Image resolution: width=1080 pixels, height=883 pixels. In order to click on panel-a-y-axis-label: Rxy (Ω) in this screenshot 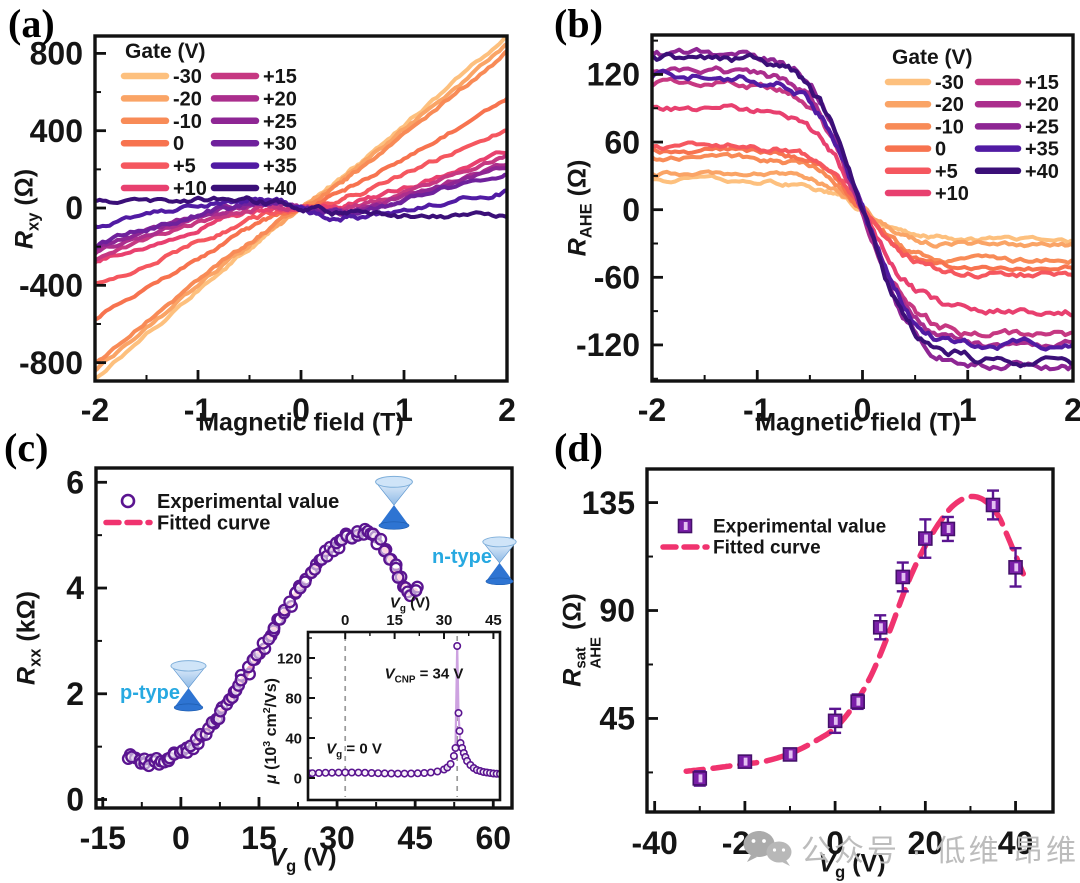, I will do `click(26, 209)`.